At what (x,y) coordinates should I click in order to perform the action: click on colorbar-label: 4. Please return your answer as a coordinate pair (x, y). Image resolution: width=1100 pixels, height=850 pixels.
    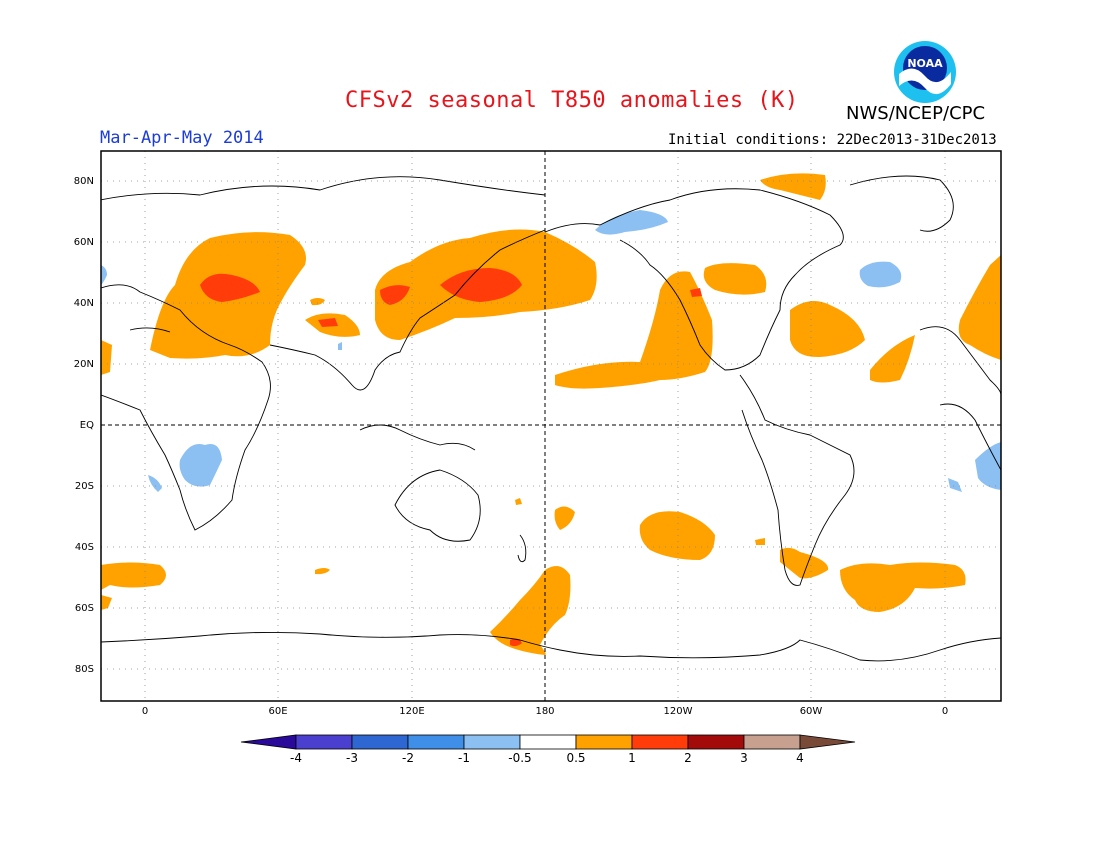
    Looking at the image, I should click on (800, 758).